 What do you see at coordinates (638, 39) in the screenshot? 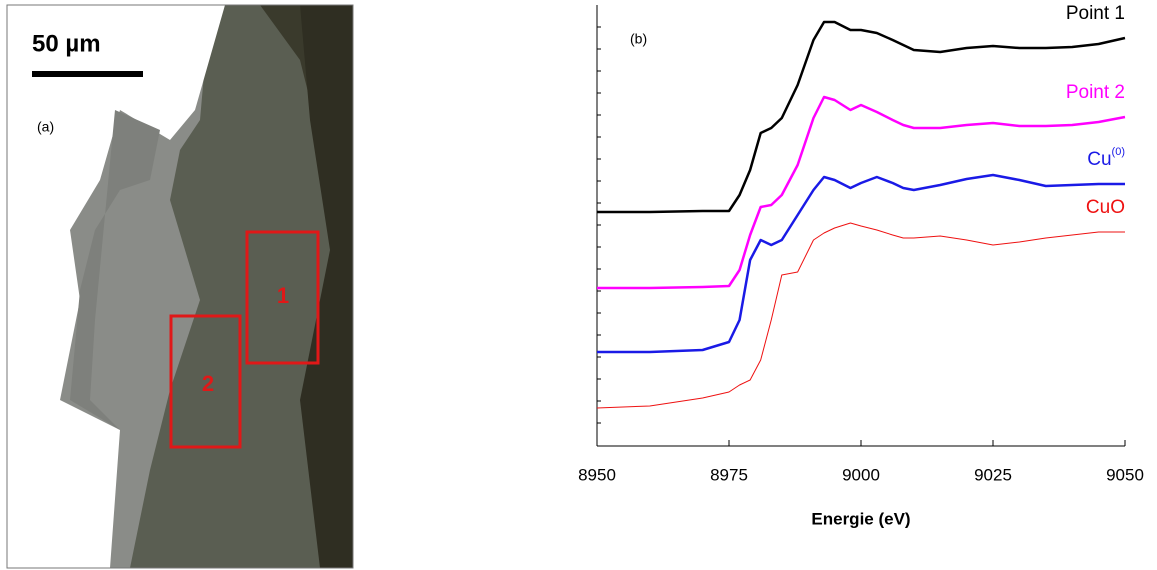
I see `panel-label: (b)` at bounding box center [638, 39].